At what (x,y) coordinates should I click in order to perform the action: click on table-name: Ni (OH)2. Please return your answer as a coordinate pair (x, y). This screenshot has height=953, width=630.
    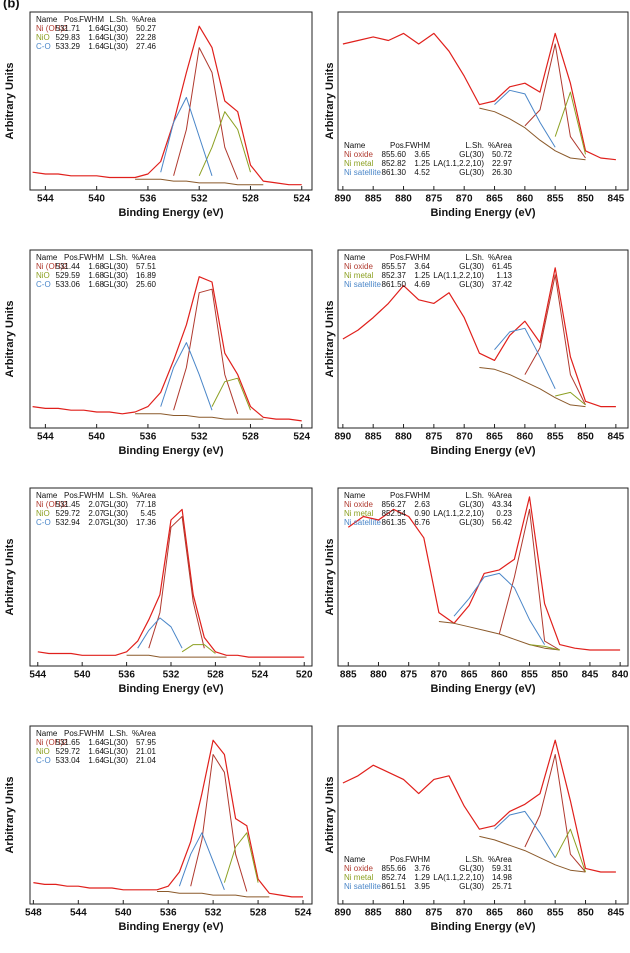
    Looking at the image, I should click on (52, 28).